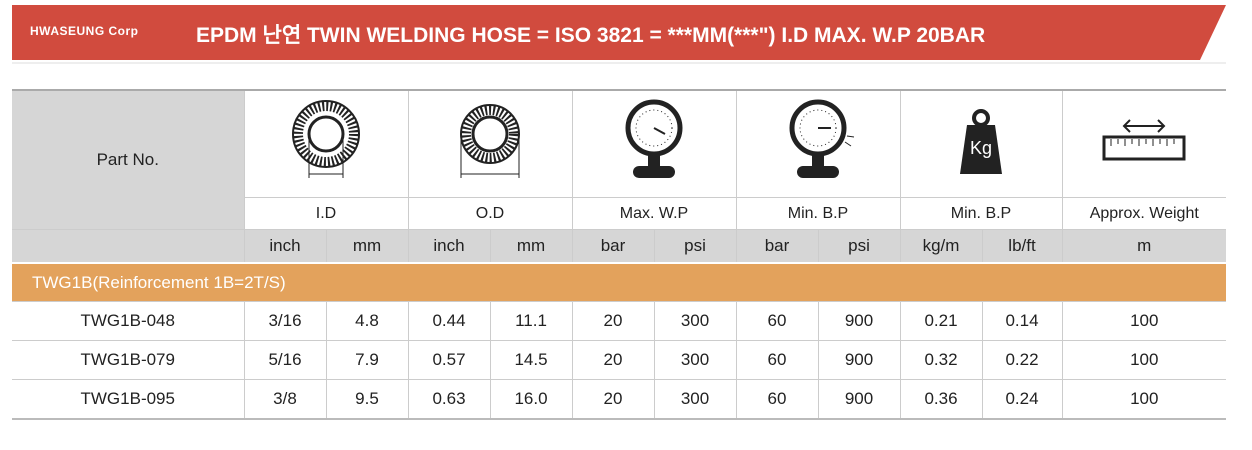 Image resolution: width=1252 pixels, height=450 pixels. What do you see at coordinates (128, 246) in the screenshot?
I see `unit-spacer` at bounding box center [128, 246].